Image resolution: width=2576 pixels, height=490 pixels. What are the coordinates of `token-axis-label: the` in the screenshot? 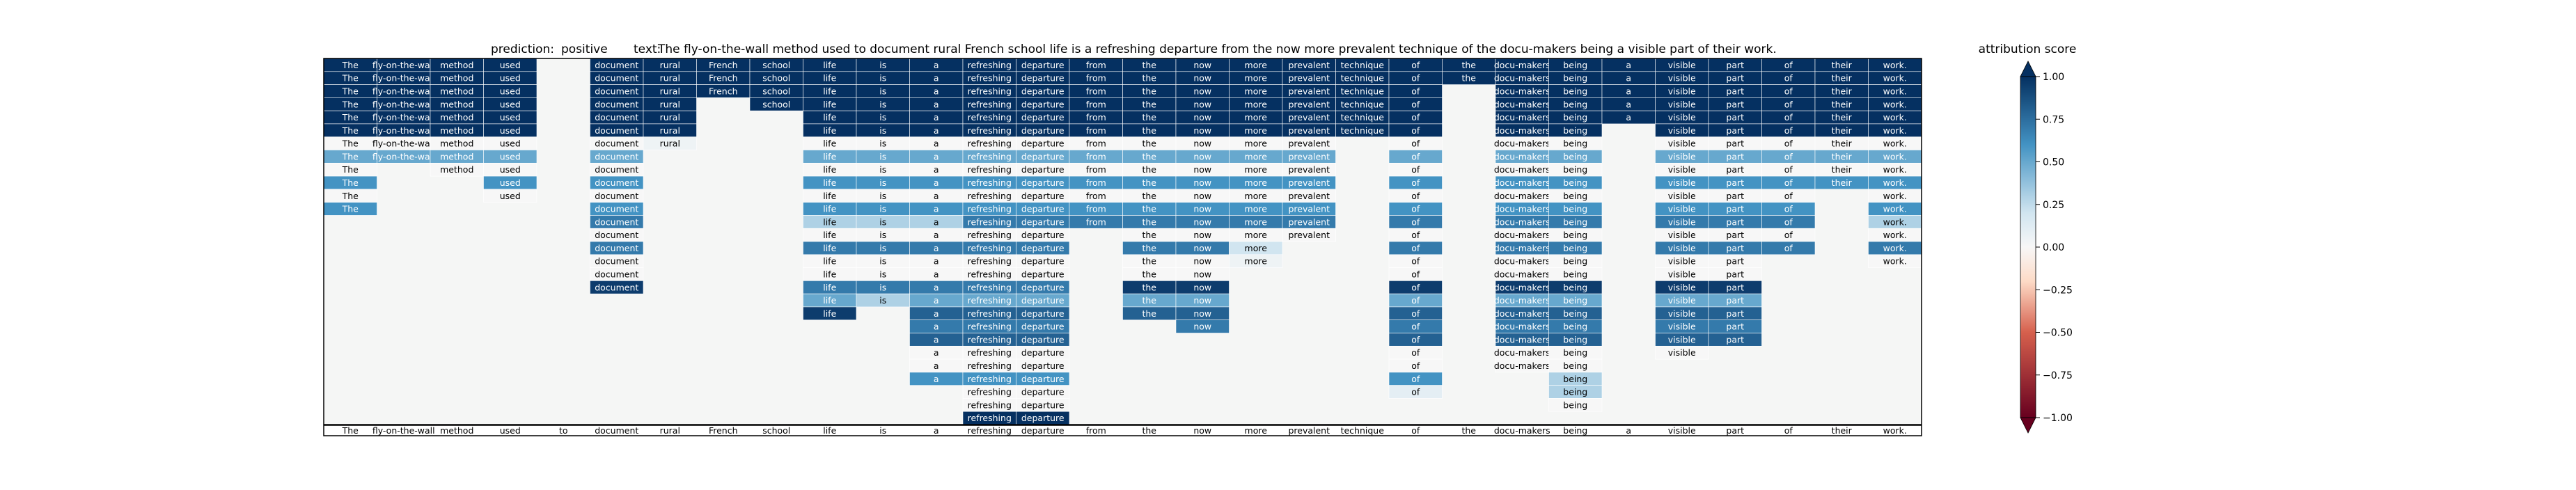 It's located at (1468, 430).